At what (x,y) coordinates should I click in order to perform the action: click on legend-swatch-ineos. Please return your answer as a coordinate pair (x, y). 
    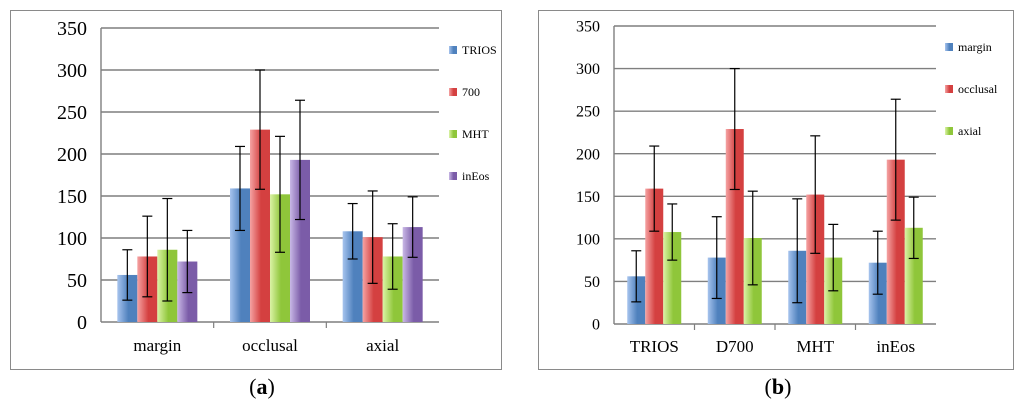
    Looking at the image, I should click on (453, 176).